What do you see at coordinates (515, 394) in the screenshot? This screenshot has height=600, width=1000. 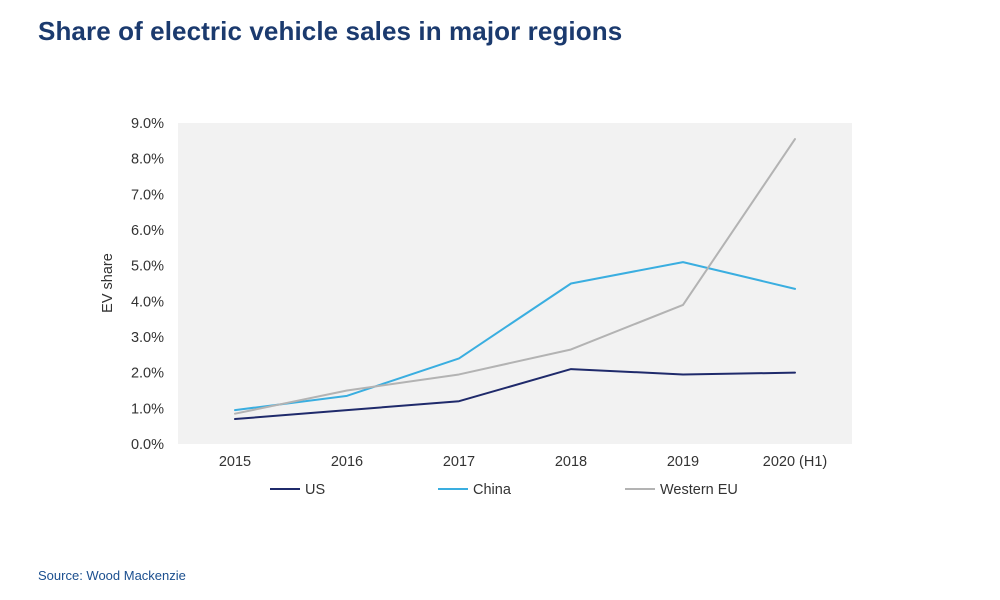 I see `series-line-us` at bounding box center [515, 394].